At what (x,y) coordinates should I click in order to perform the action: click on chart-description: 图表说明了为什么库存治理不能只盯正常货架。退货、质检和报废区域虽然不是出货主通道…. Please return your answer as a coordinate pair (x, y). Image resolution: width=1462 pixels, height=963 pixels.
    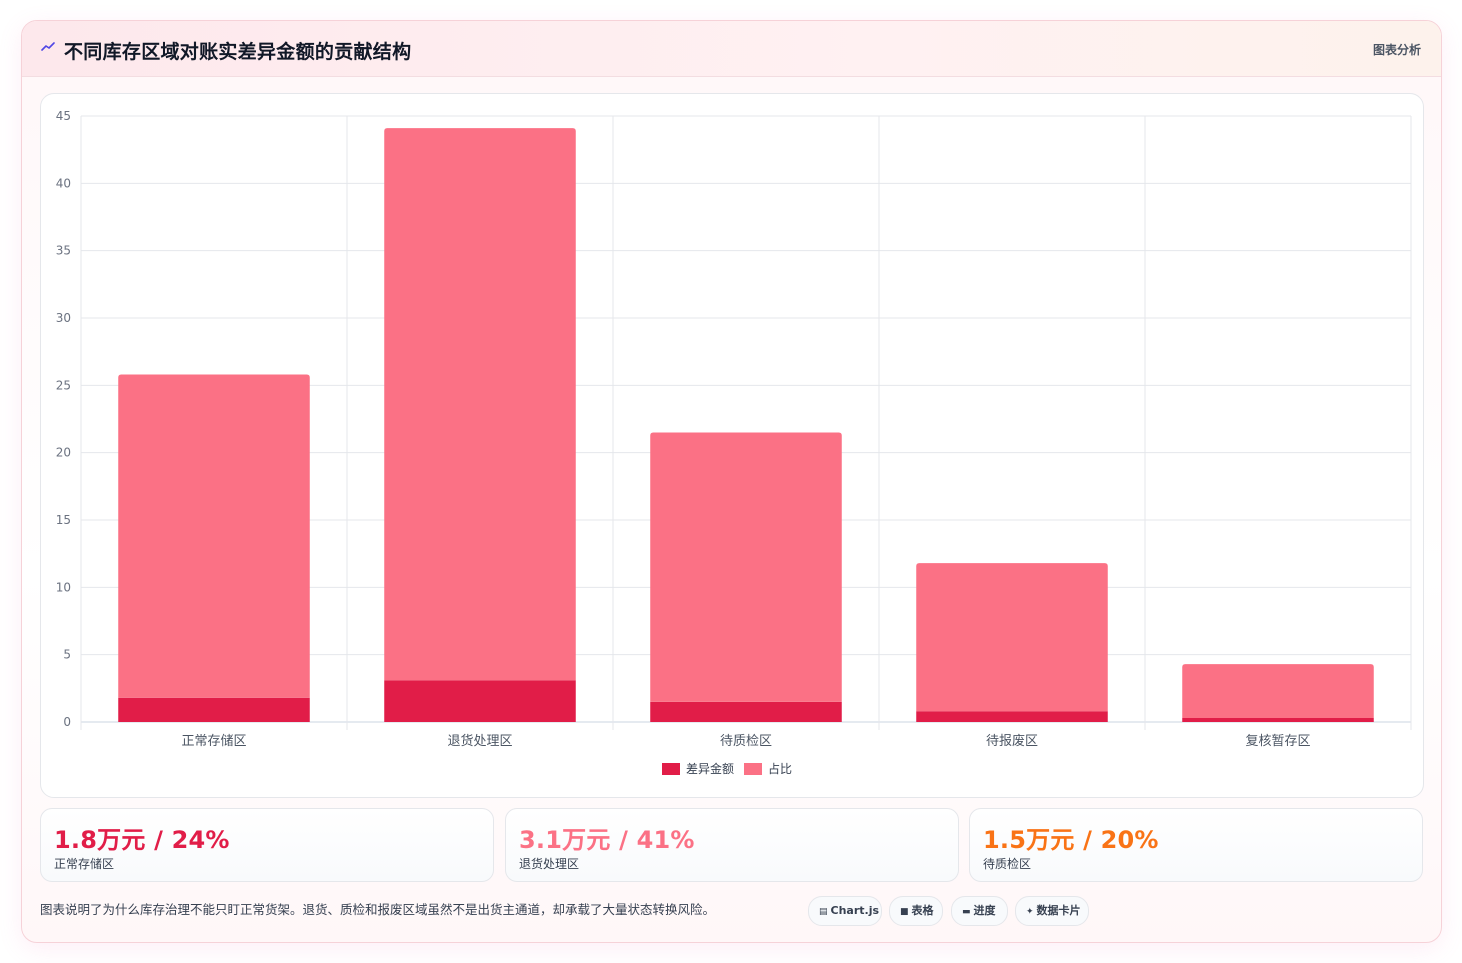
    Looking at the image, I should click on (378, 909).